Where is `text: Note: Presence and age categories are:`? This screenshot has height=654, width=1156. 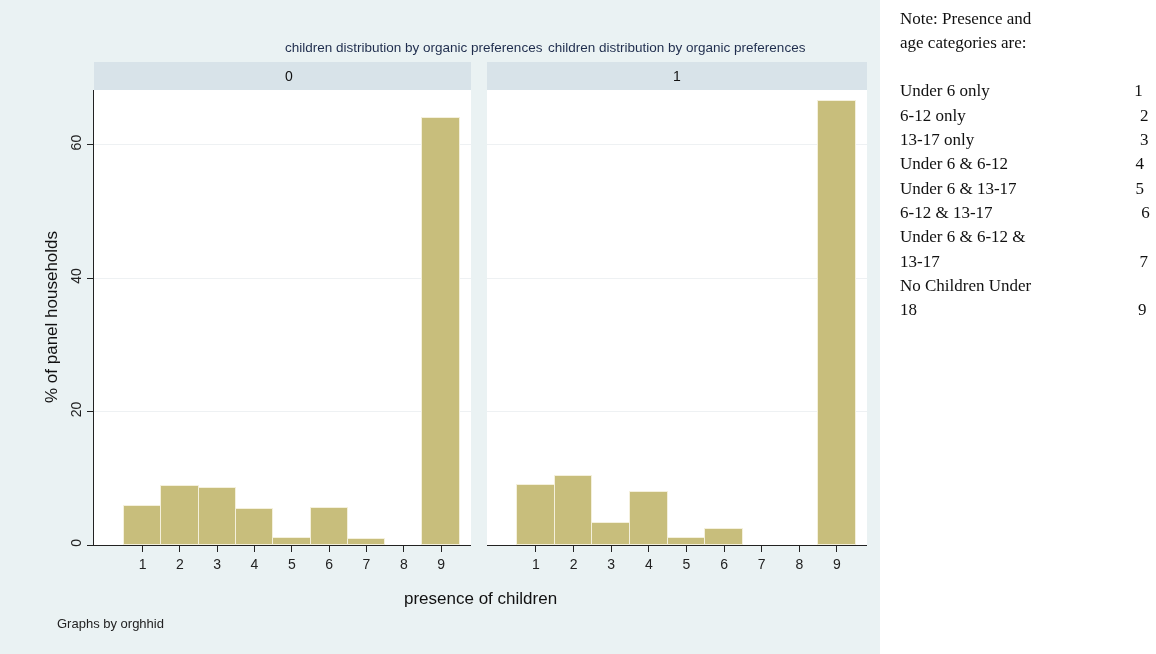 text: Note: Presence and age categories are: is located at coordinates (966, 30).